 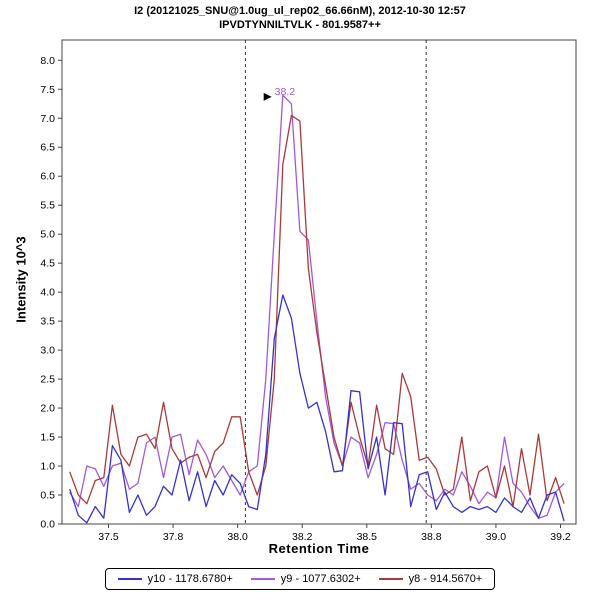 What do you see at coordinates (47, 525) in the screenshot?
I see `y-tick-label: 0.0` at bounding box center [47, 525].